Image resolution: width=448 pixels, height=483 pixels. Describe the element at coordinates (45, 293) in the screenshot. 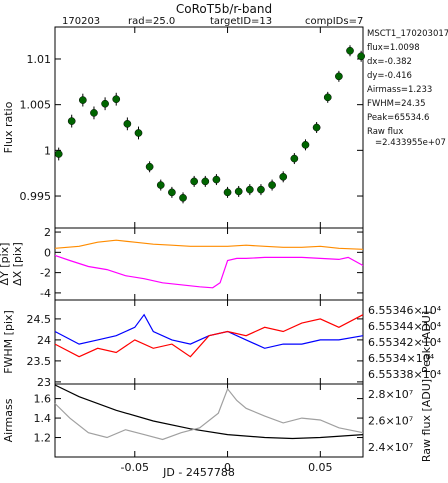

I see `panel-shifts-ytick-label: -4` at that location.